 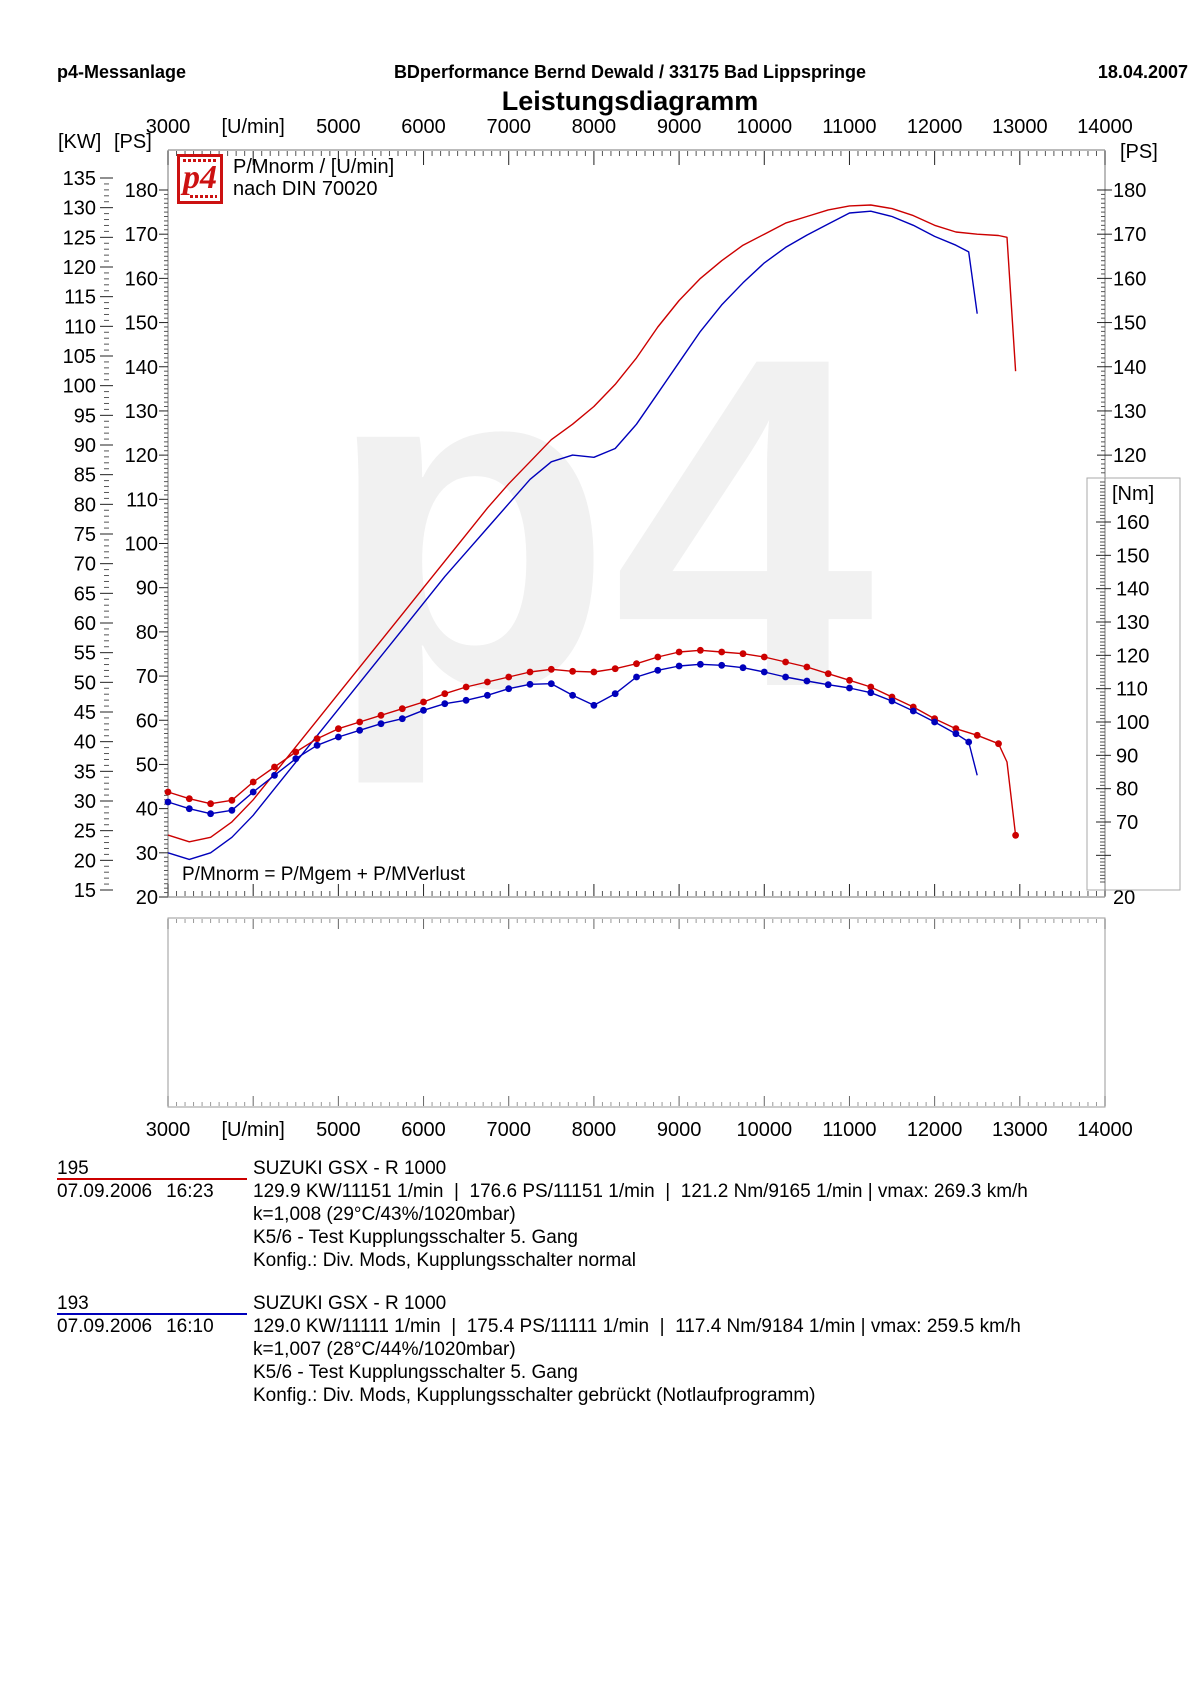 What do you see at coordinates (79, 179) in the screenshot?
I see `svg-text: 135` at bounding box center [79, 179].